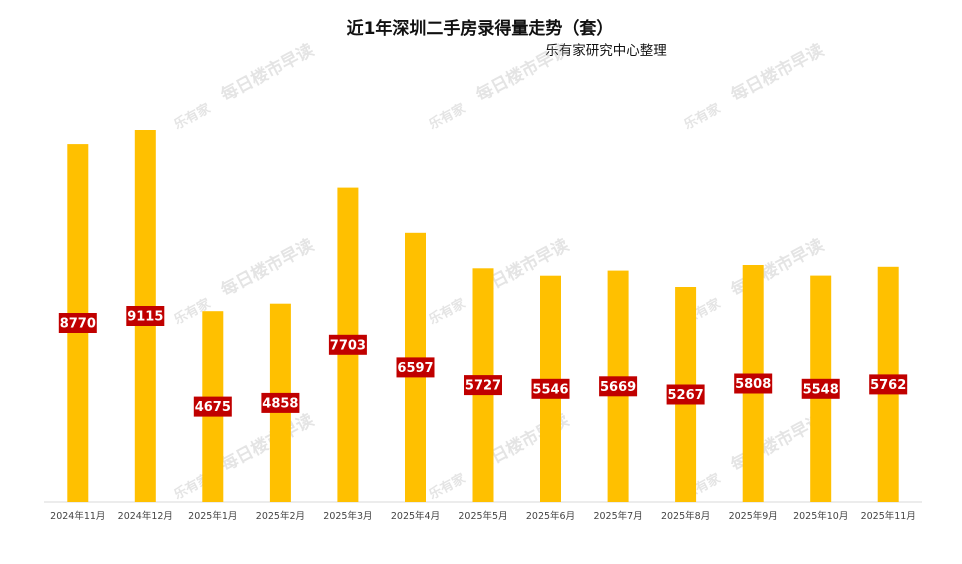  I want to click on data-label: 5546, so click(550, 389).